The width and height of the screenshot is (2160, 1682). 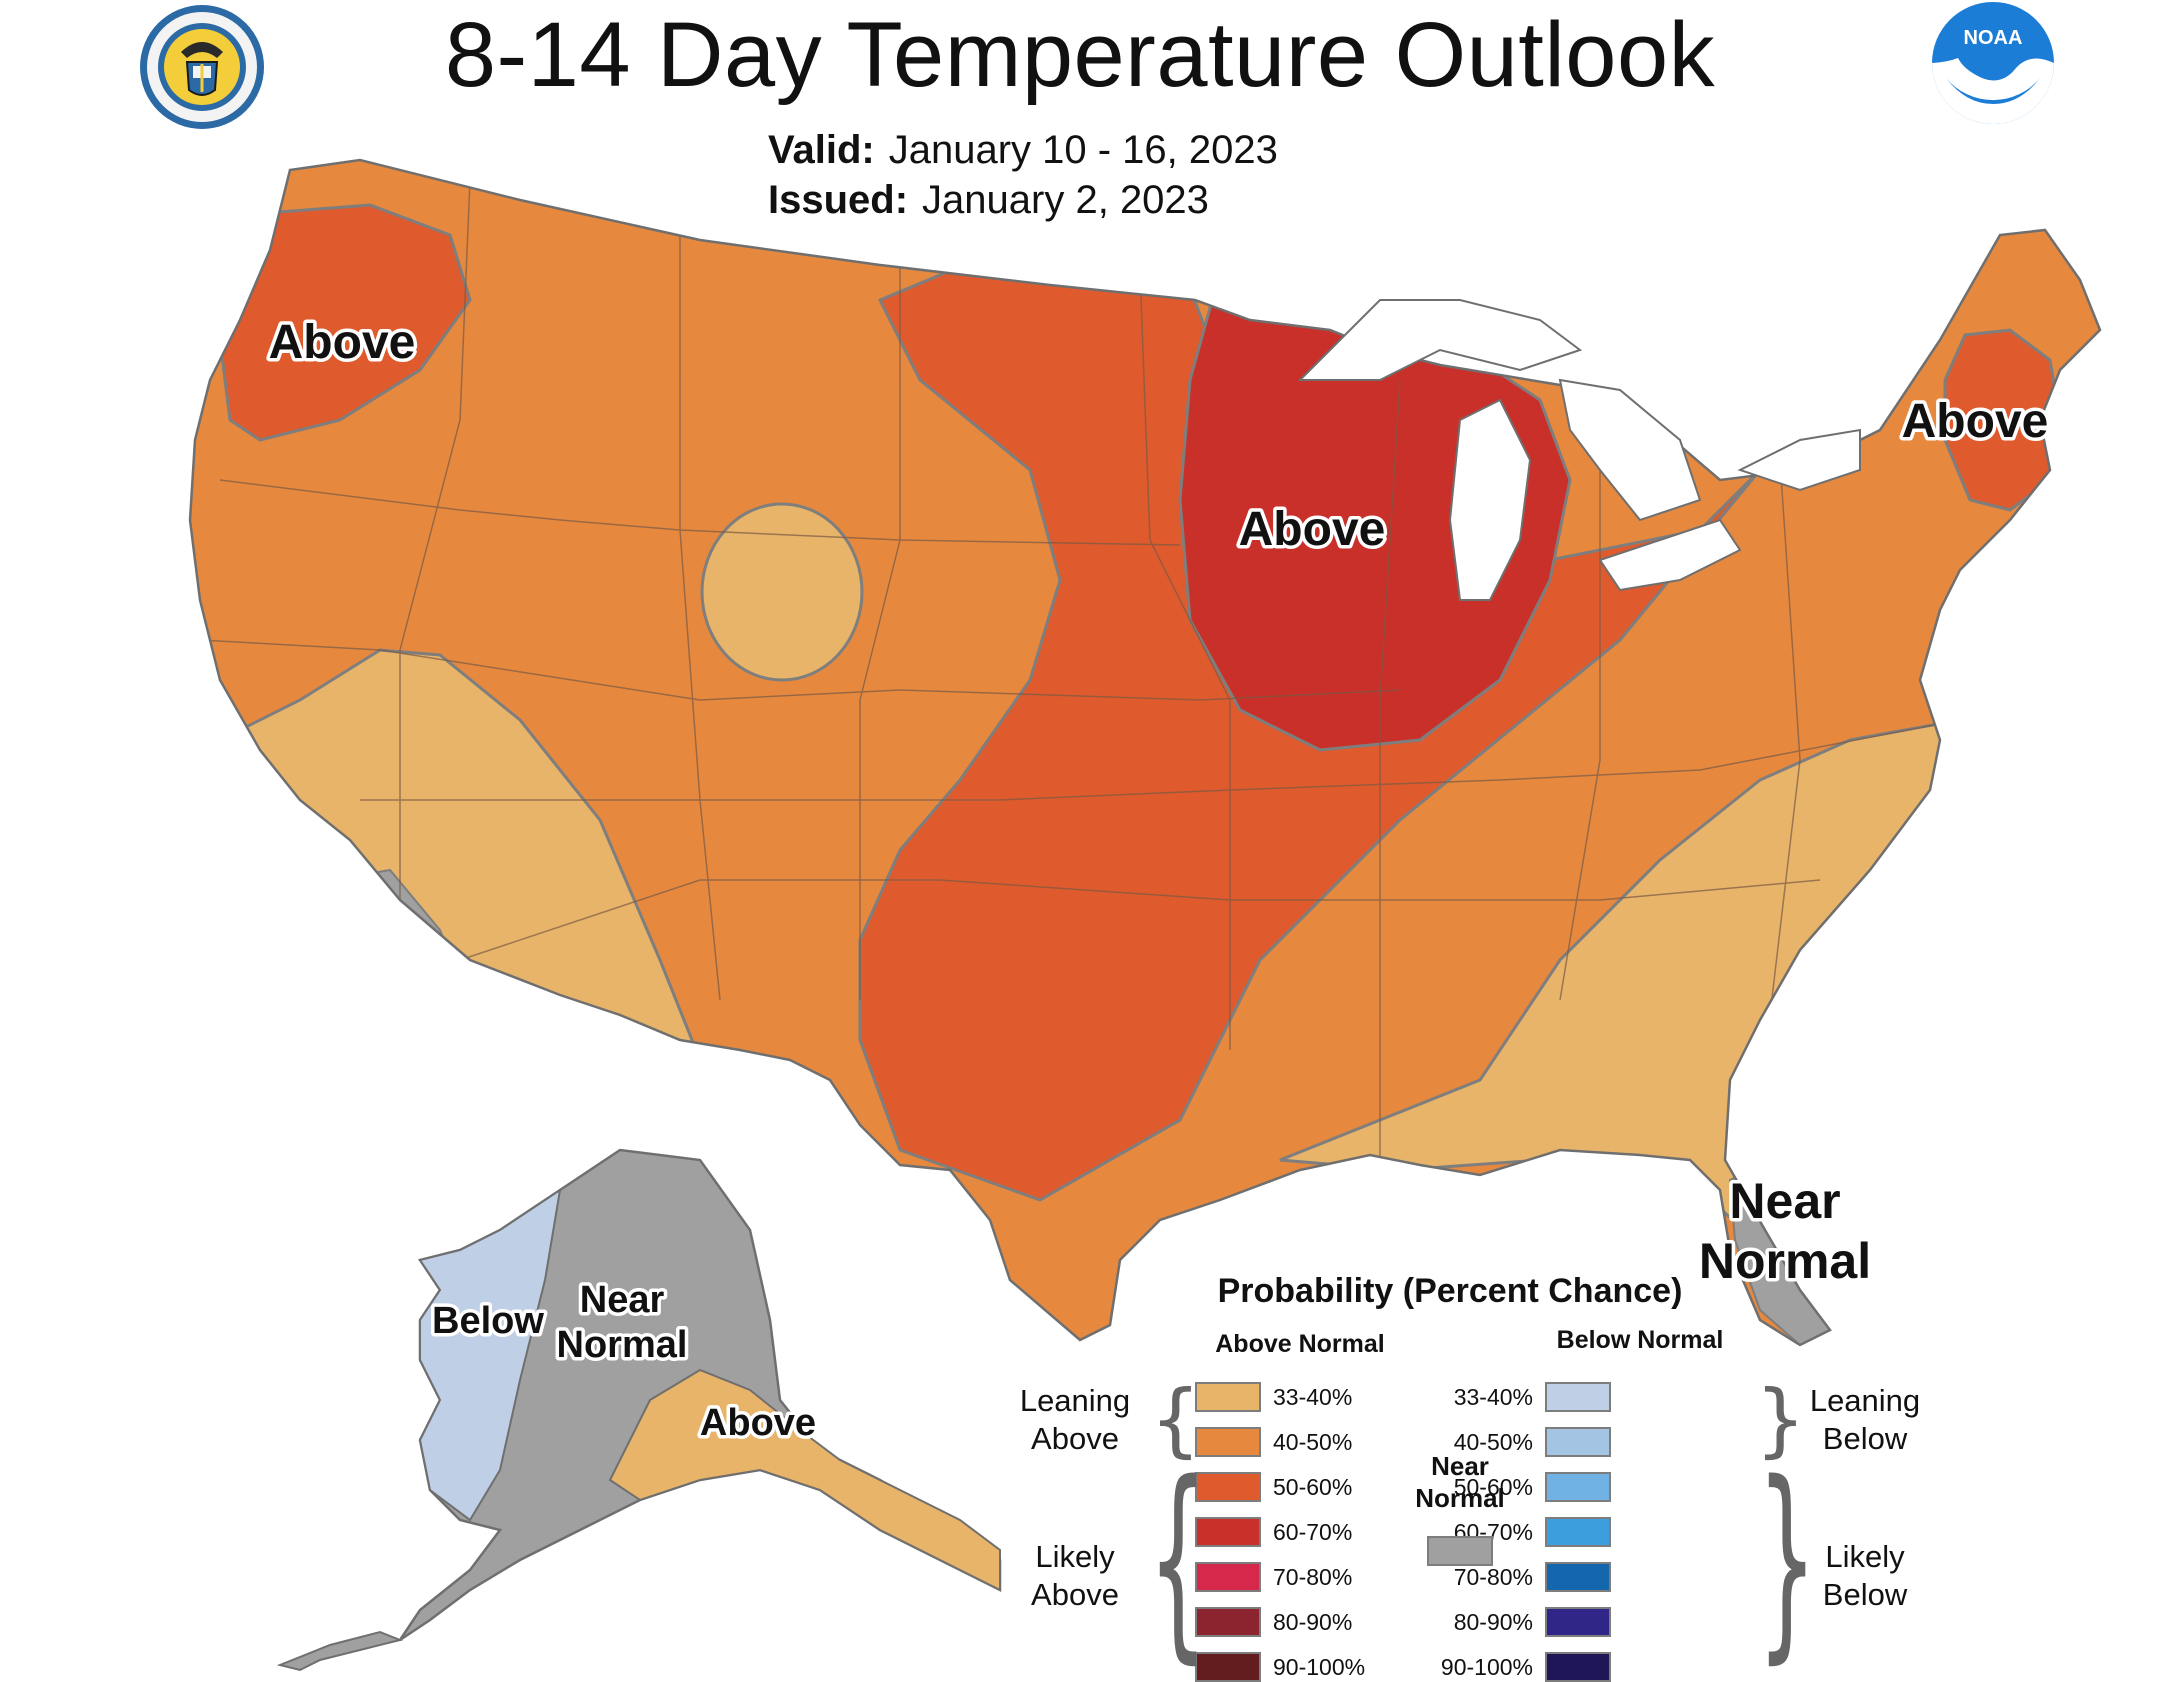 What do you see at coordinates (1493, 1621) in the screenshot?
I see `legend-below-label: 80-90%` at bounding box center [1493, 1621].